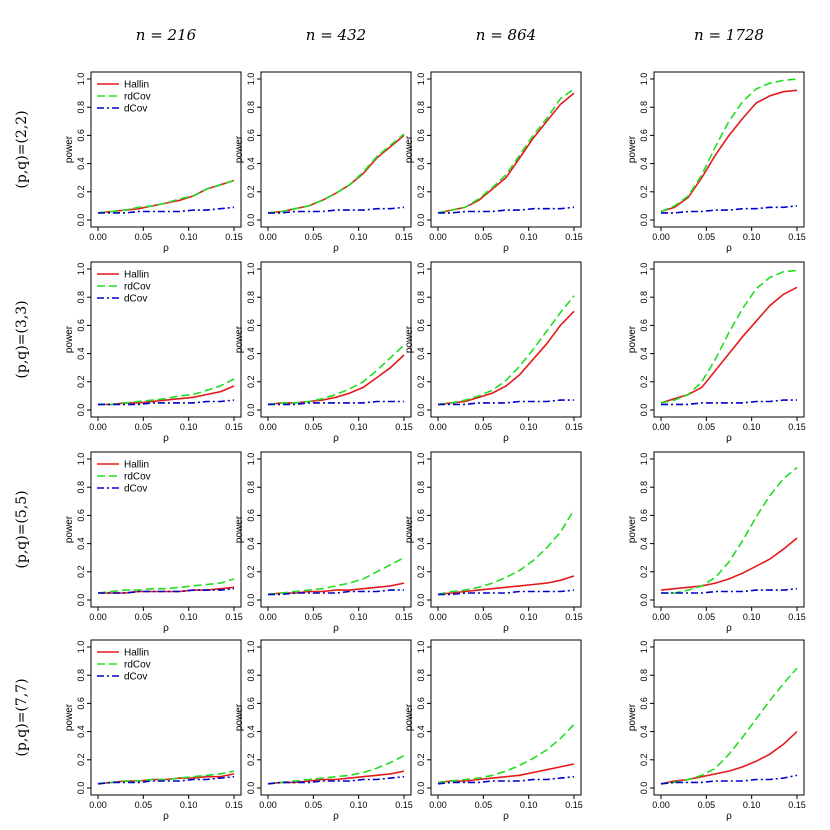  I want to click on series-line-dcov, so click(729, 402).